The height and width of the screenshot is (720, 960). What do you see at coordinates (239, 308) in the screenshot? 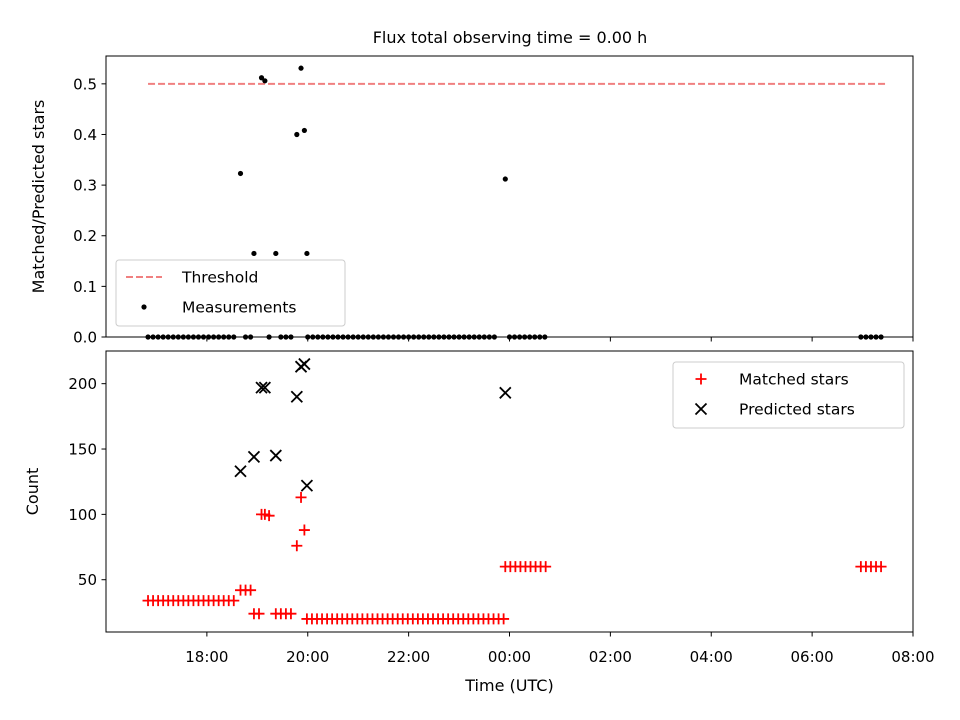
I see `legend-label: Measurements` at bounding box center [239, 308].